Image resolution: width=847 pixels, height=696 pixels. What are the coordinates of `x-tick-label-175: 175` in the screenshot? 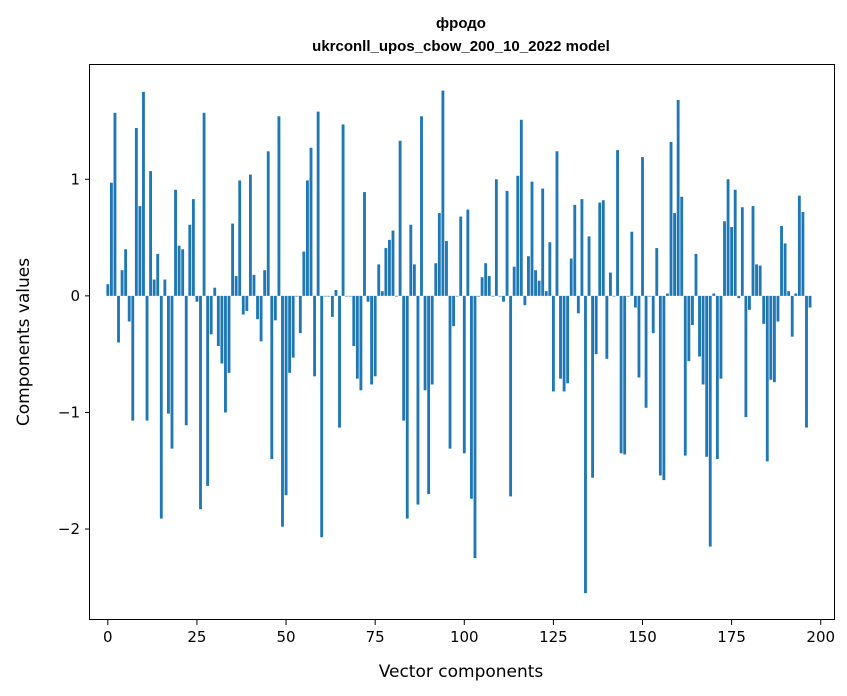 It's located at (731, 637).